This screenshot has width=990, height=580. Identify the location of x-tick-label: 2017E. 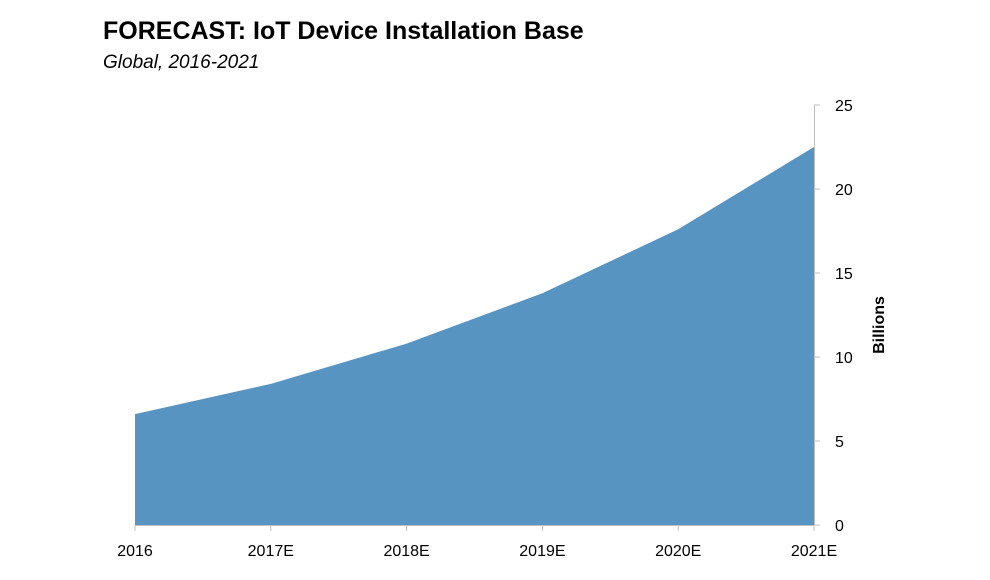
(271, 551).